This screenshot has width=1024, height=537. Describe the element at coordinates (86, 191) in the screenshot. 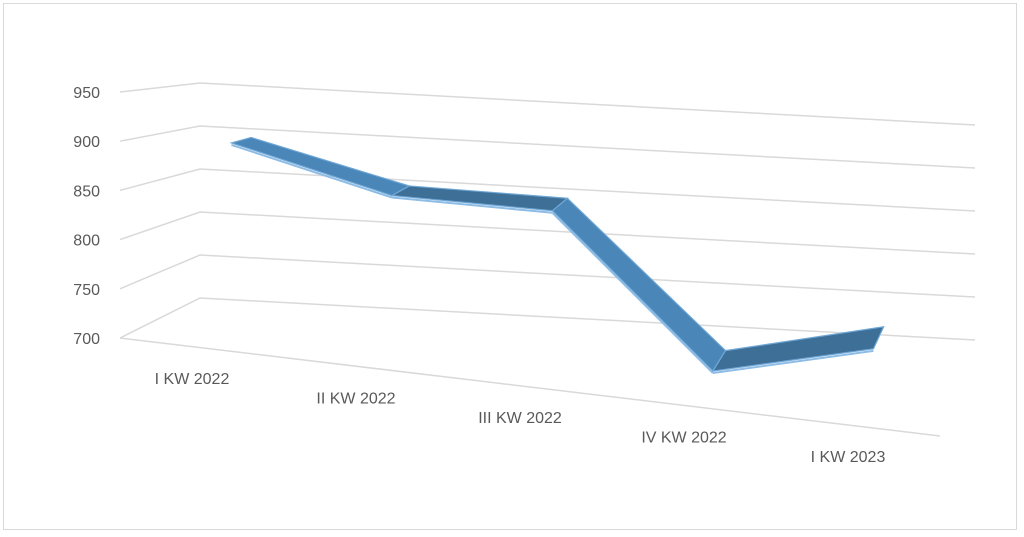

I see `y-tick-label: 850` at that location.